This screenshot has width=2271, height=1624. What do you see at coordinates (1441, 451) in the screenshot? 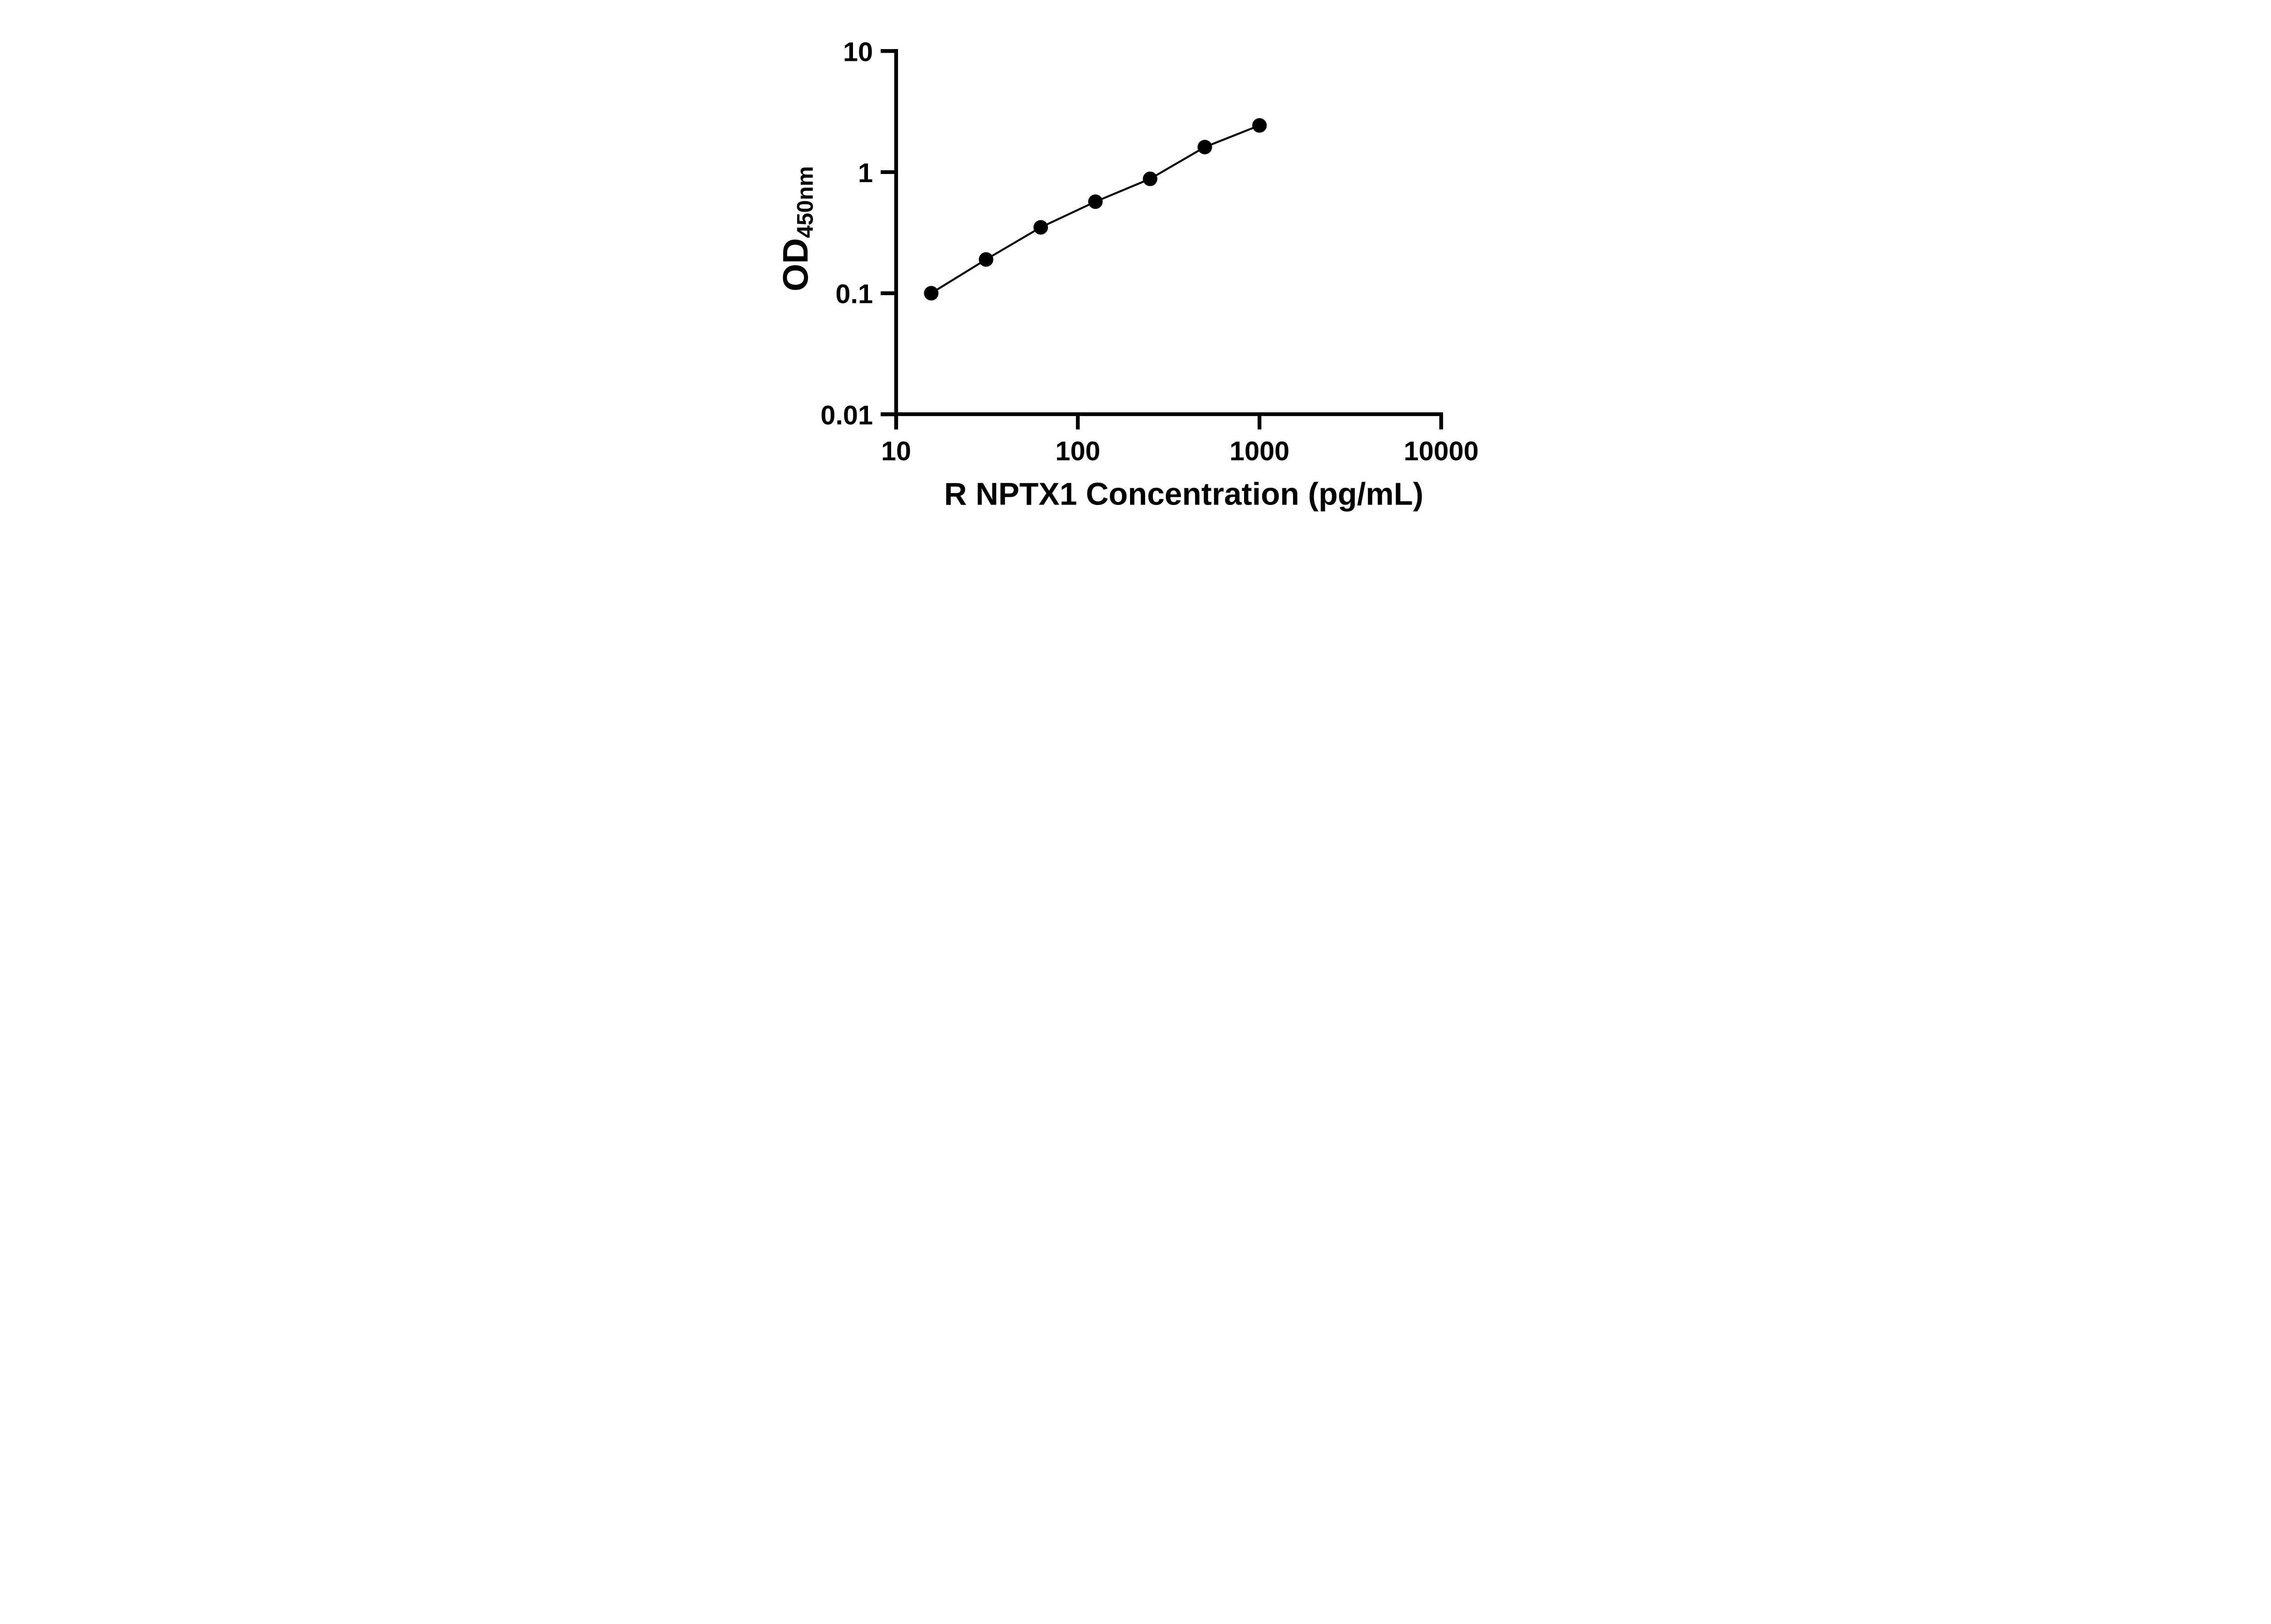
I see `x-tick-label: 10000` at bounding box center [1441, 451].